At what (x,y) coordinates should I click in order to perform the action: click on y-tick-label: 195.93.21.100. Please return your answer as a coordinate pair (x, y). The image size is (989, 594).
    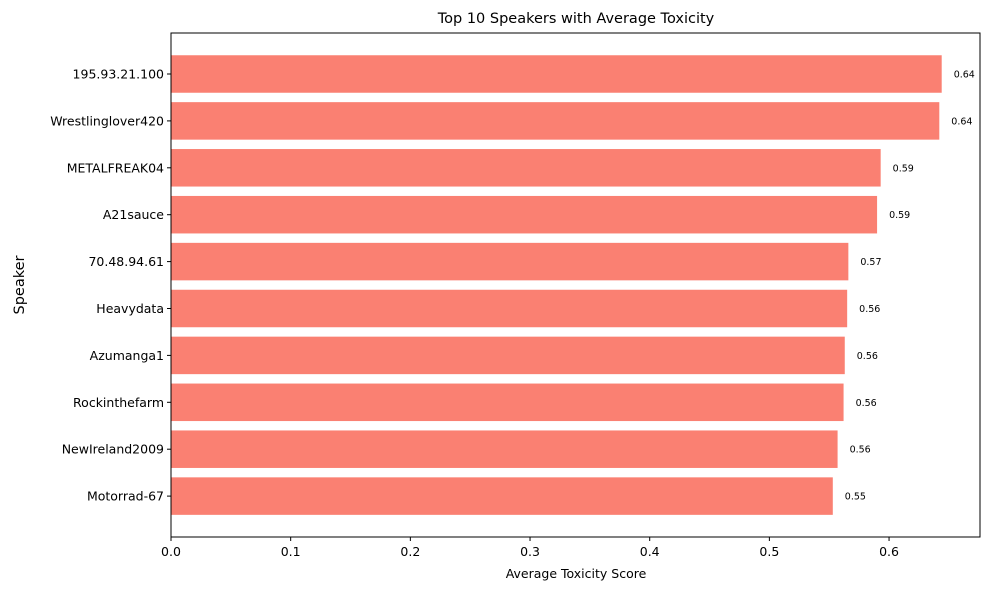
    Looking at the image, I should click on (118, 74).